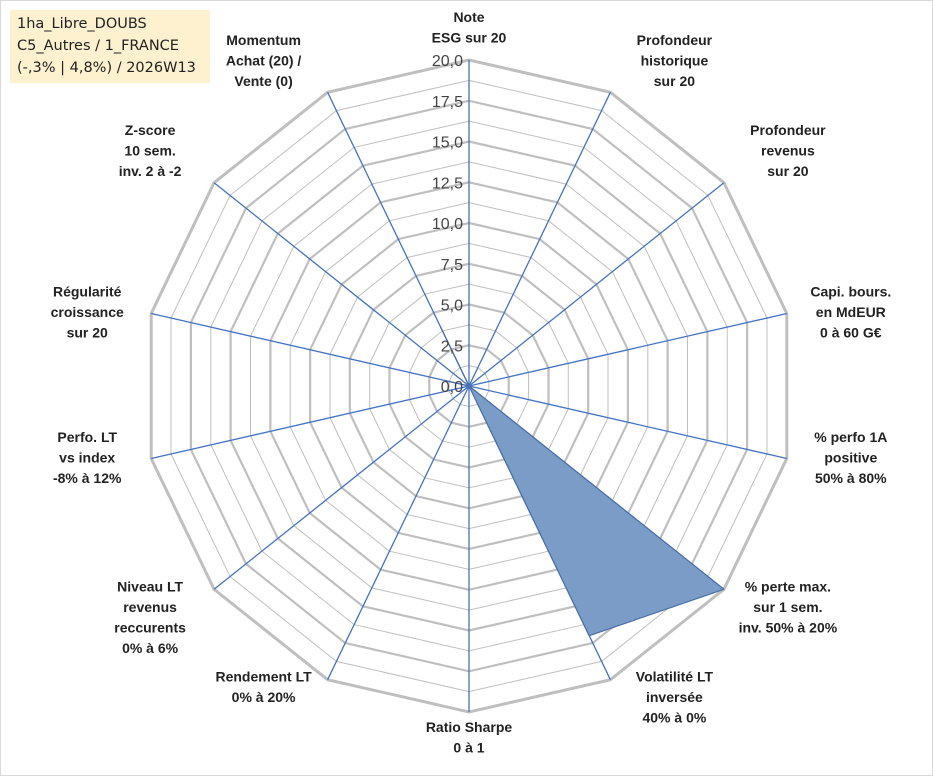  Describe the element at coordinates (106, 68) in the screenshot. I see `info-line-3: (-,3% | 4,8%) / 2026W13` at that location.